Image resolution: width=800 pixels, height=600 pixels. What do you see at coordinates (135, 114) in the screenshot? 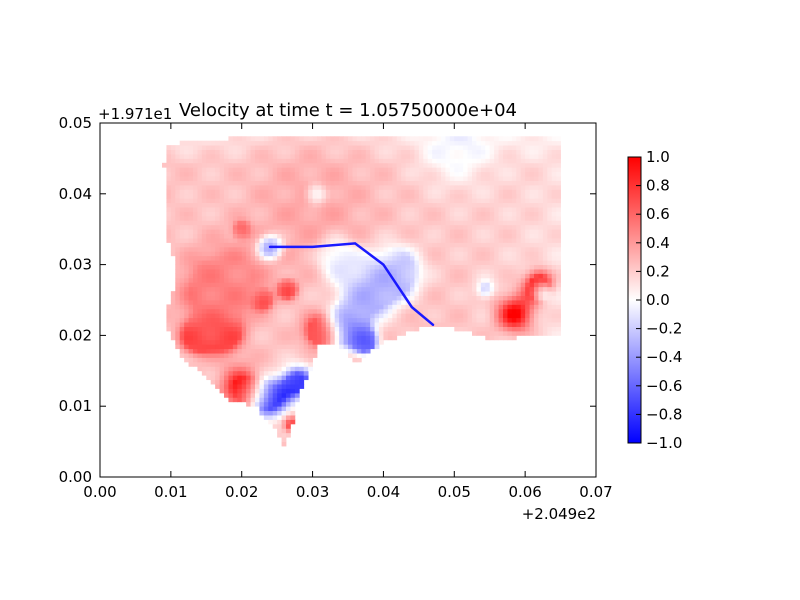
I see `y-offset-label: +1.971e1` at bounding box center [135, 114].